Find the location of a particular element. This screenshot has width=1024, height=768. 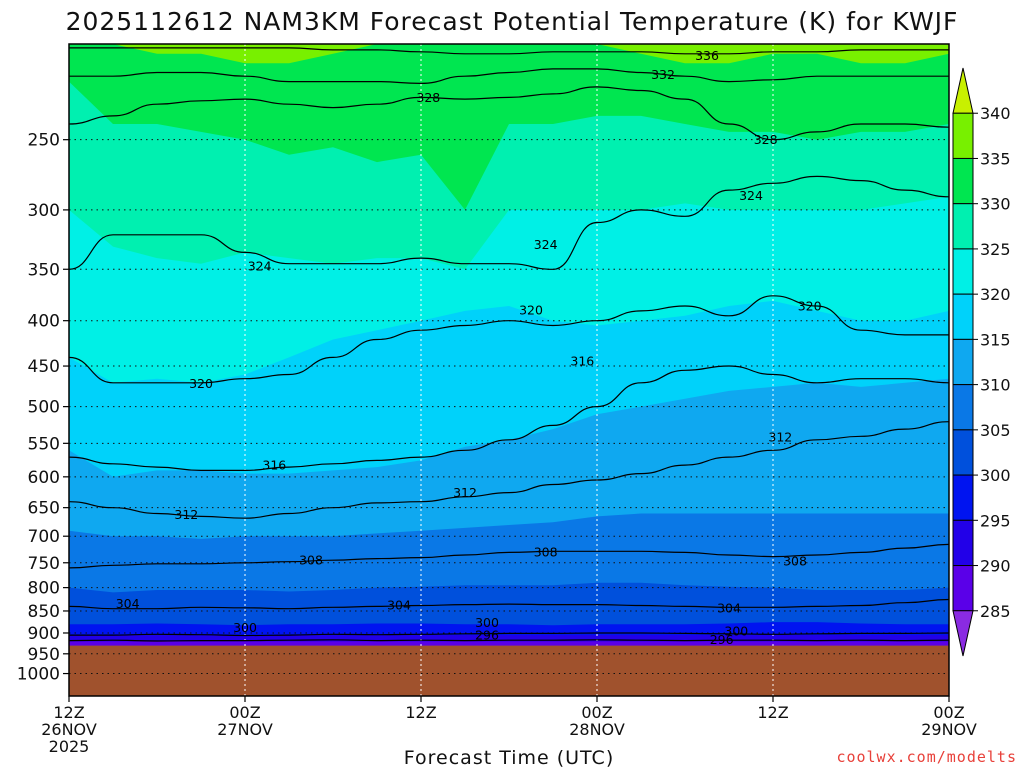

x-tick-label-0-line1: 12Z is located at coordinates (68, 712).